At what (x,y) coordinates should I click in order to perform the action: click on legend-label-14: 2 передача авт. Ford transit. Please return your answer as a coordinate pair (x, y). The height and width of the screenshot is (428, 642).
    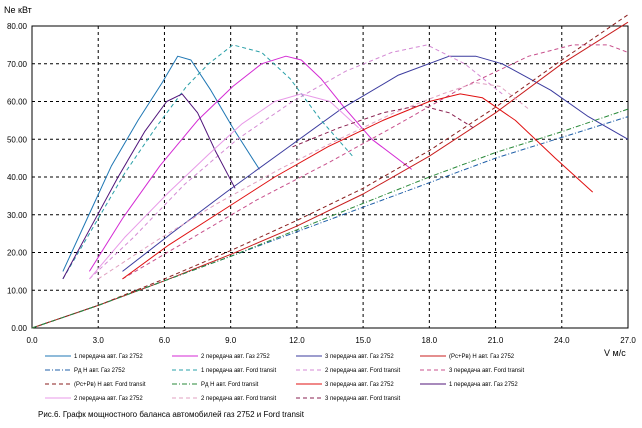
    Looking at the image, I should click on (238, 399).